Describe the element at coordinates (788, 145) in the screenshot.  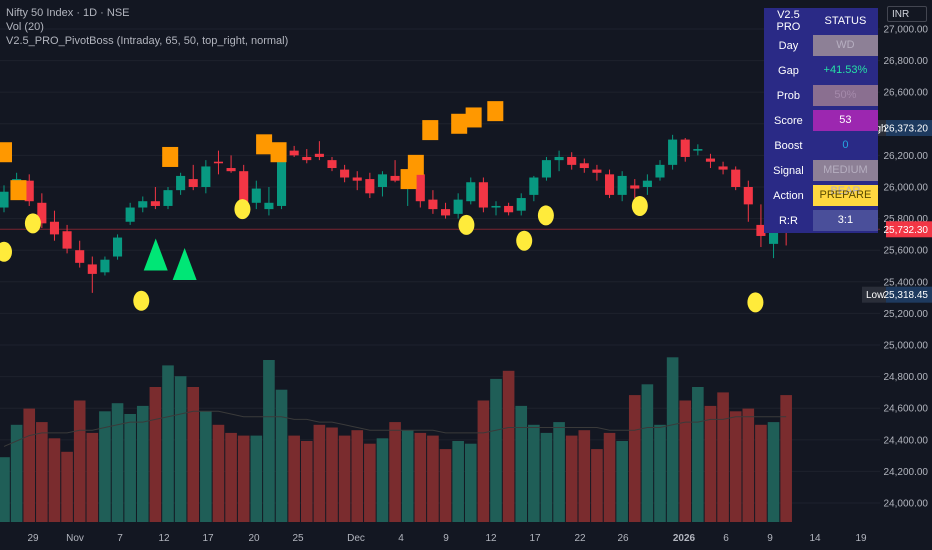
I see `row-label: Boost` at that location.